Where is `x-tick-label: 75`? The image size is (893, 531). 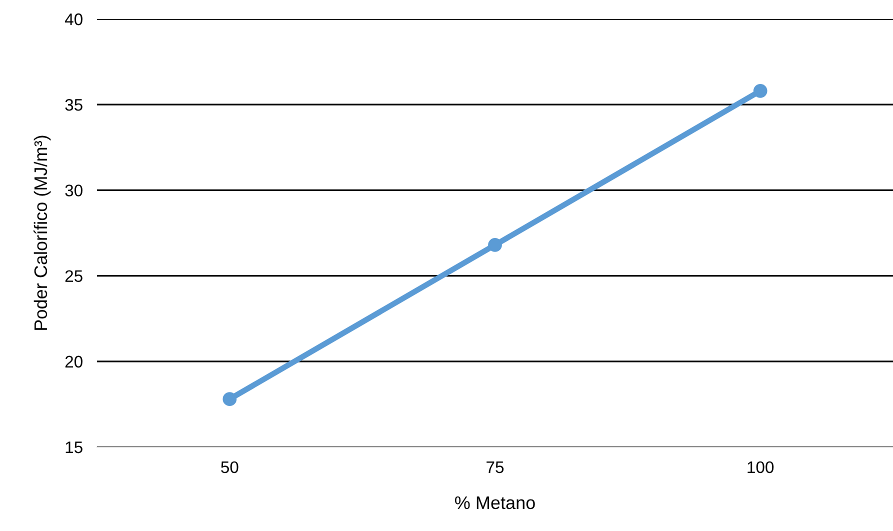 x-tick-label: 75 is located at coordinates (495, 468).